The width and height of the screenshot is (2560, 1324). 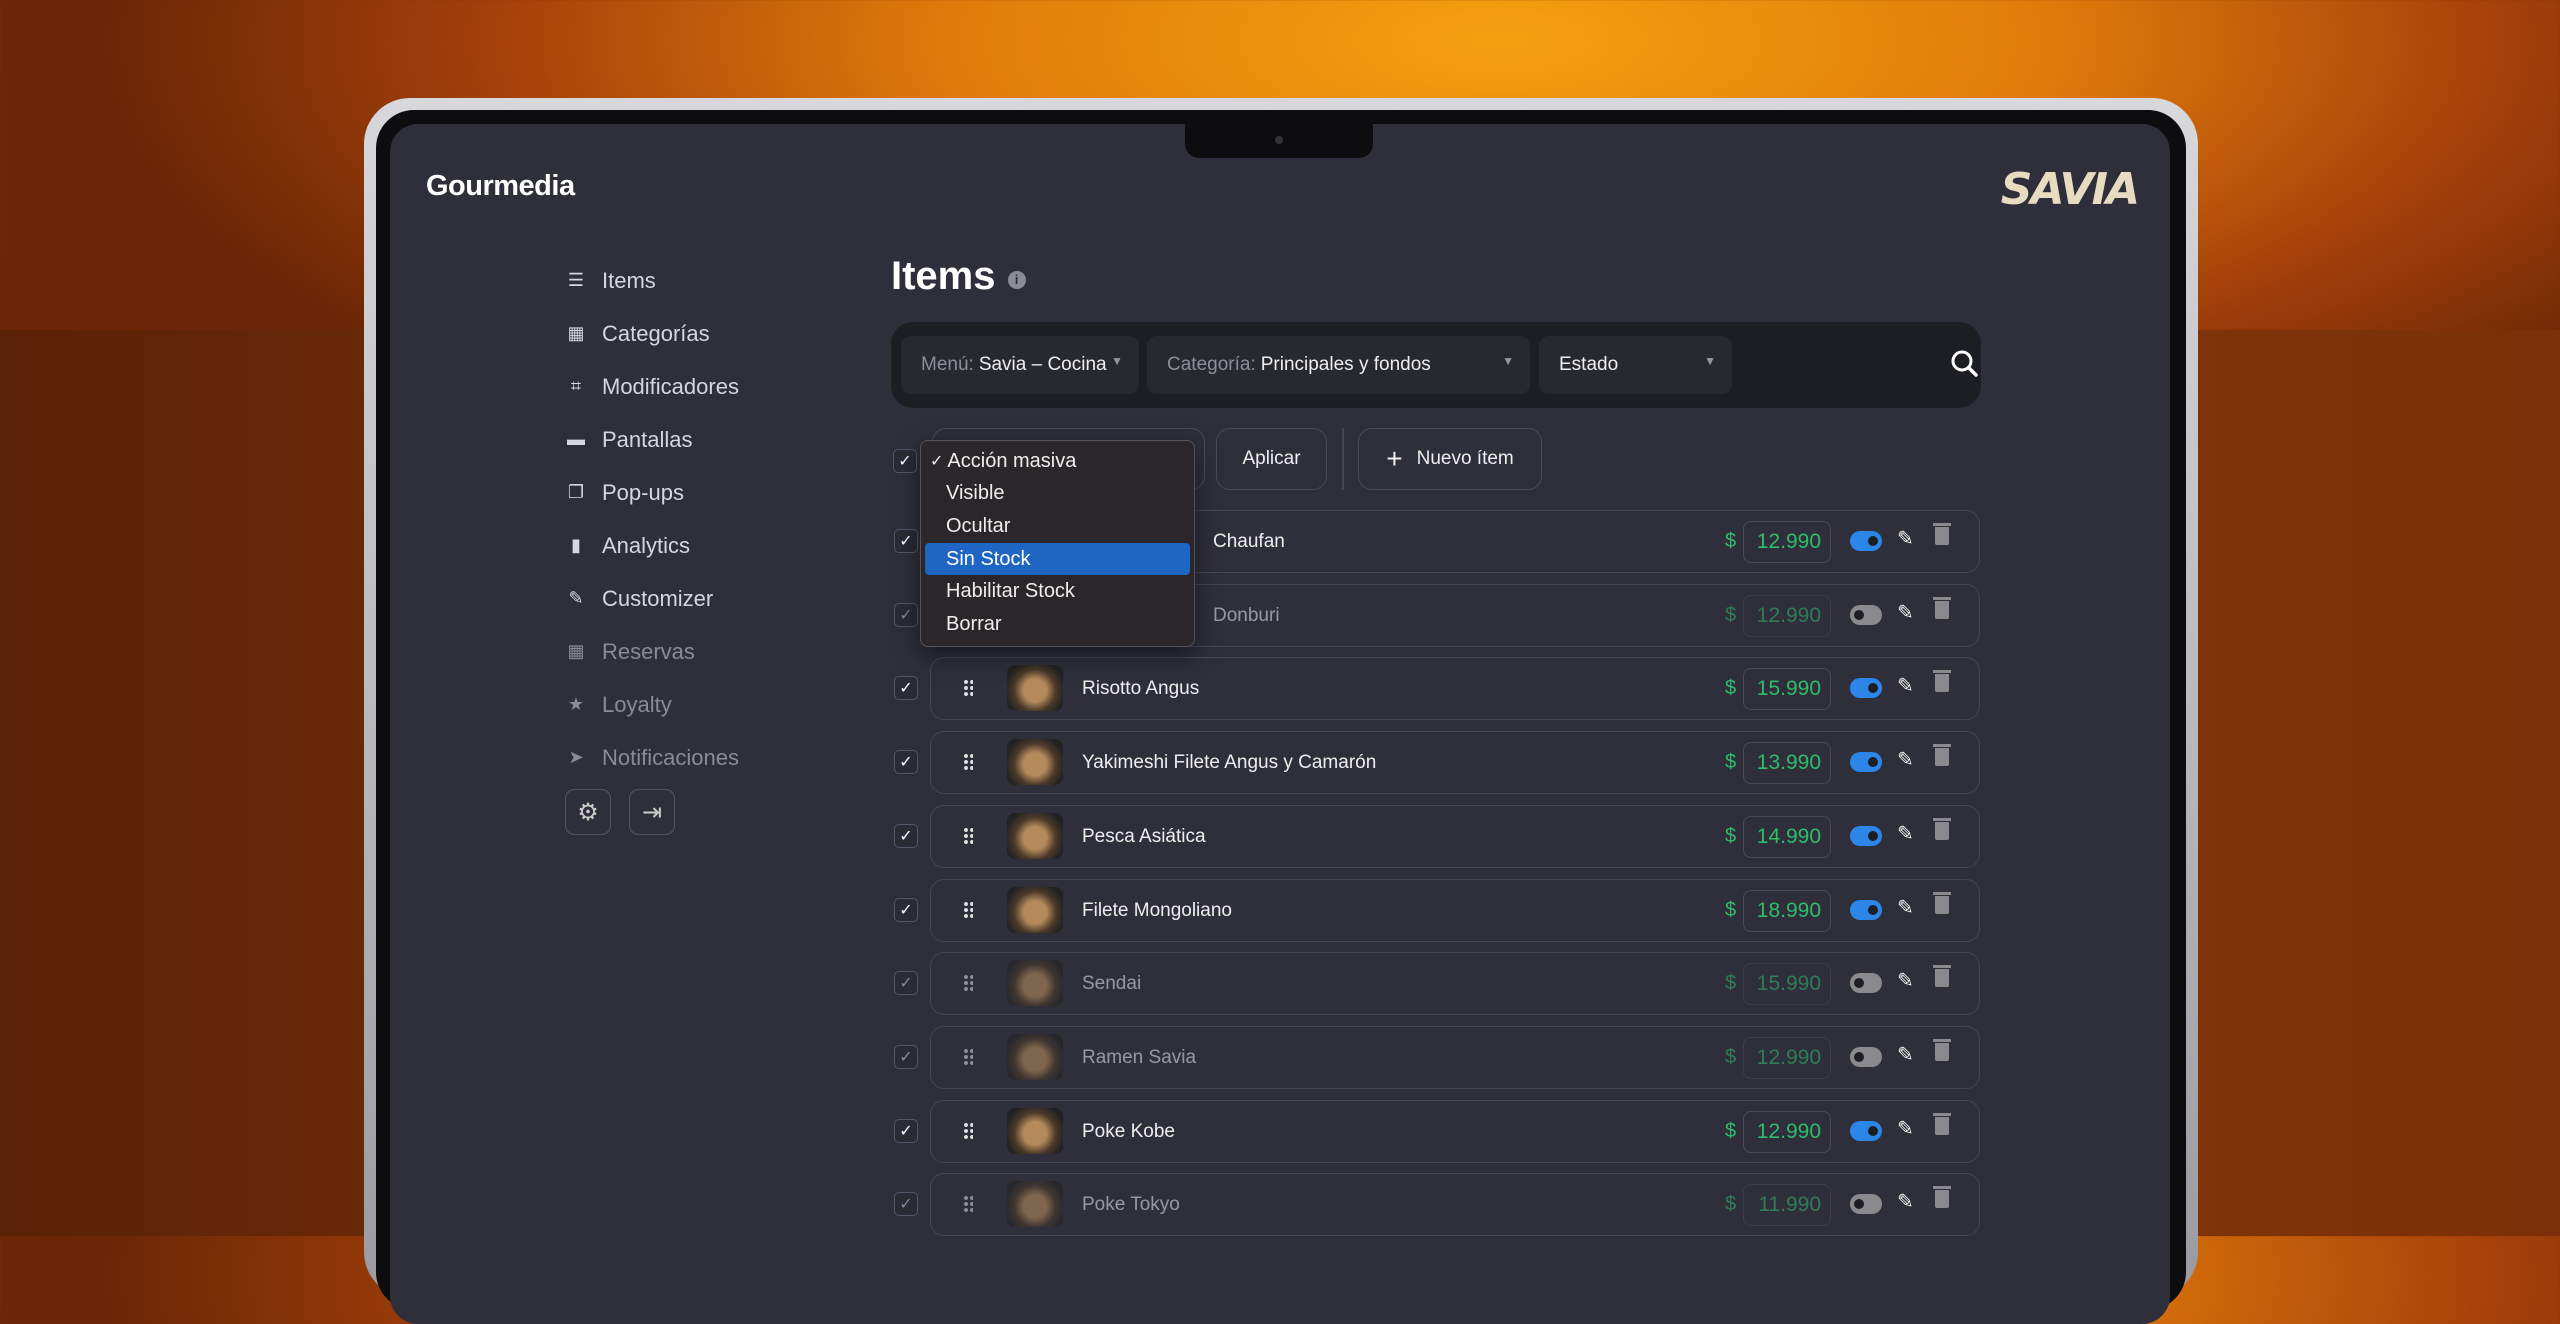 What do you see at coordinates (652, 757) in the screenshot?
I see `sidebar-item-notificaciones: ➤ Notificaciones` at bounding box center [652, 757].